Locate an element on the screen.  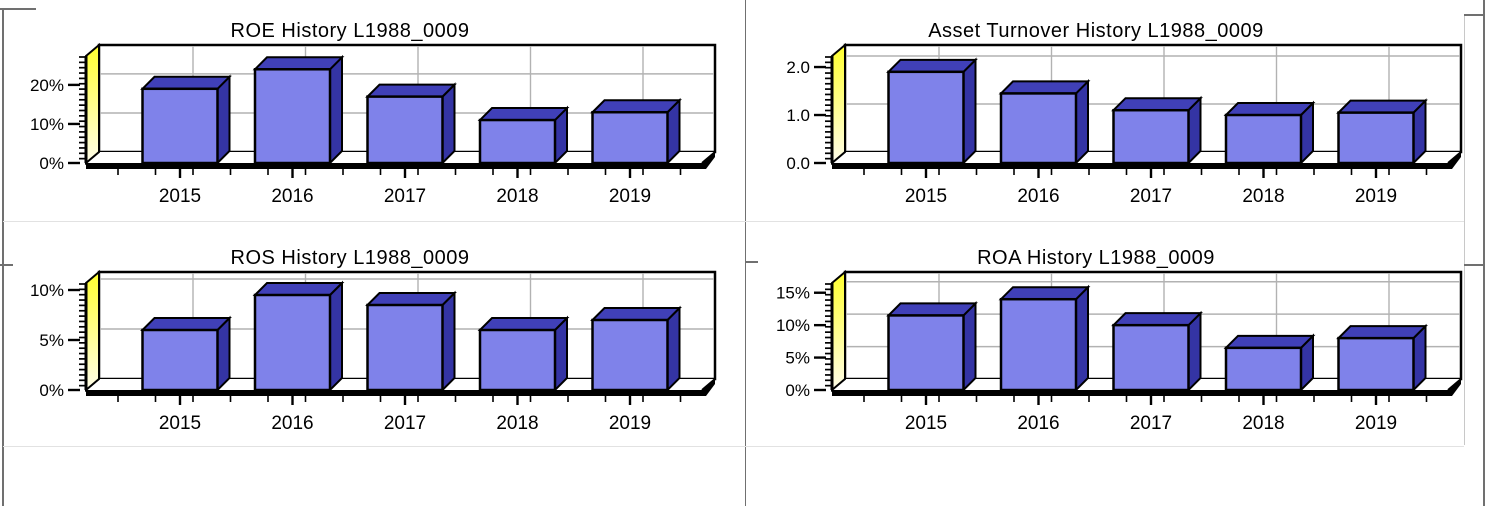
y-tick-label: 1.0 is located at coordinates (798, 115).